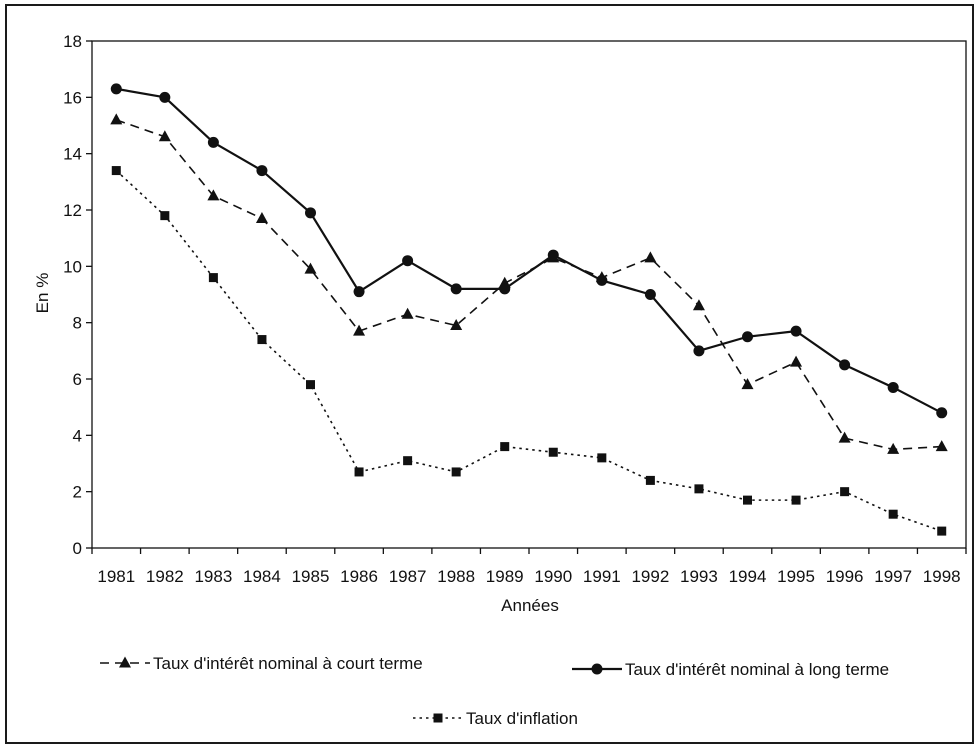  I want to click on legend-label: Taux d'intérêt nominal à long terme, so click(757, 669).